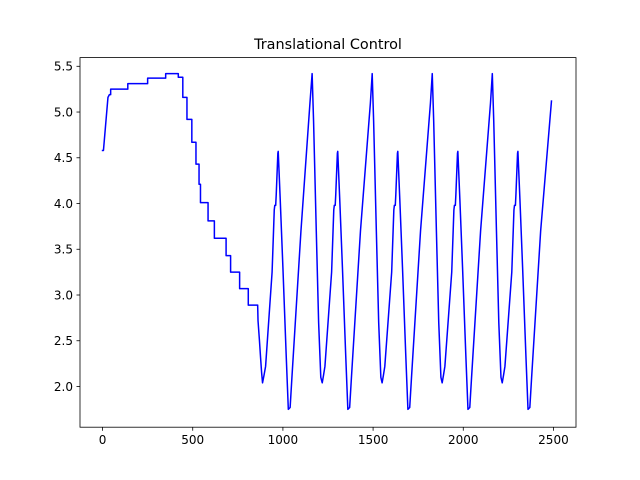  Describe the element at coordinates (63, 204) in the screenshot. I see `y-tick-label: 4.0` at that location.